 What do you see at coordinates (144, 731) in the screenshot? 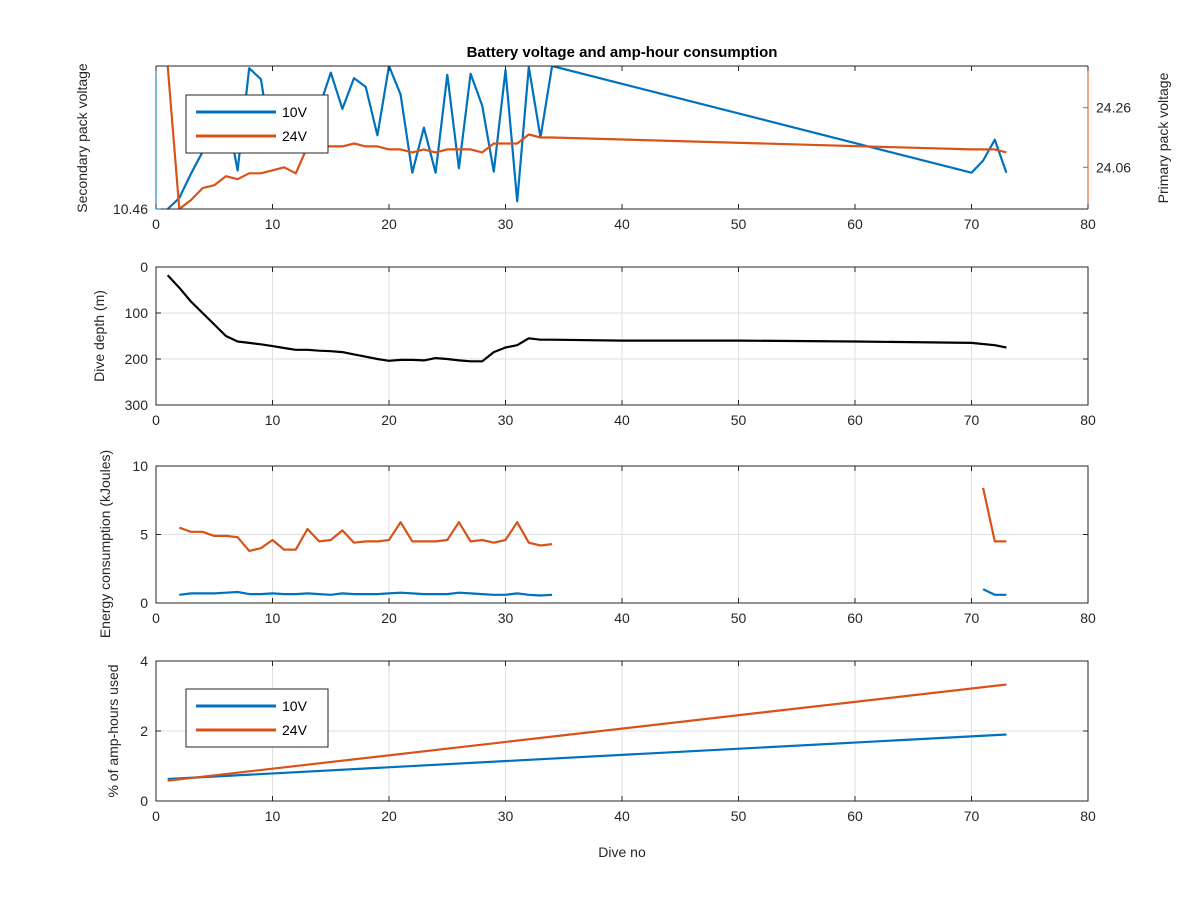
I see `y-tick-label: 2` at bounding box center [144, 731].